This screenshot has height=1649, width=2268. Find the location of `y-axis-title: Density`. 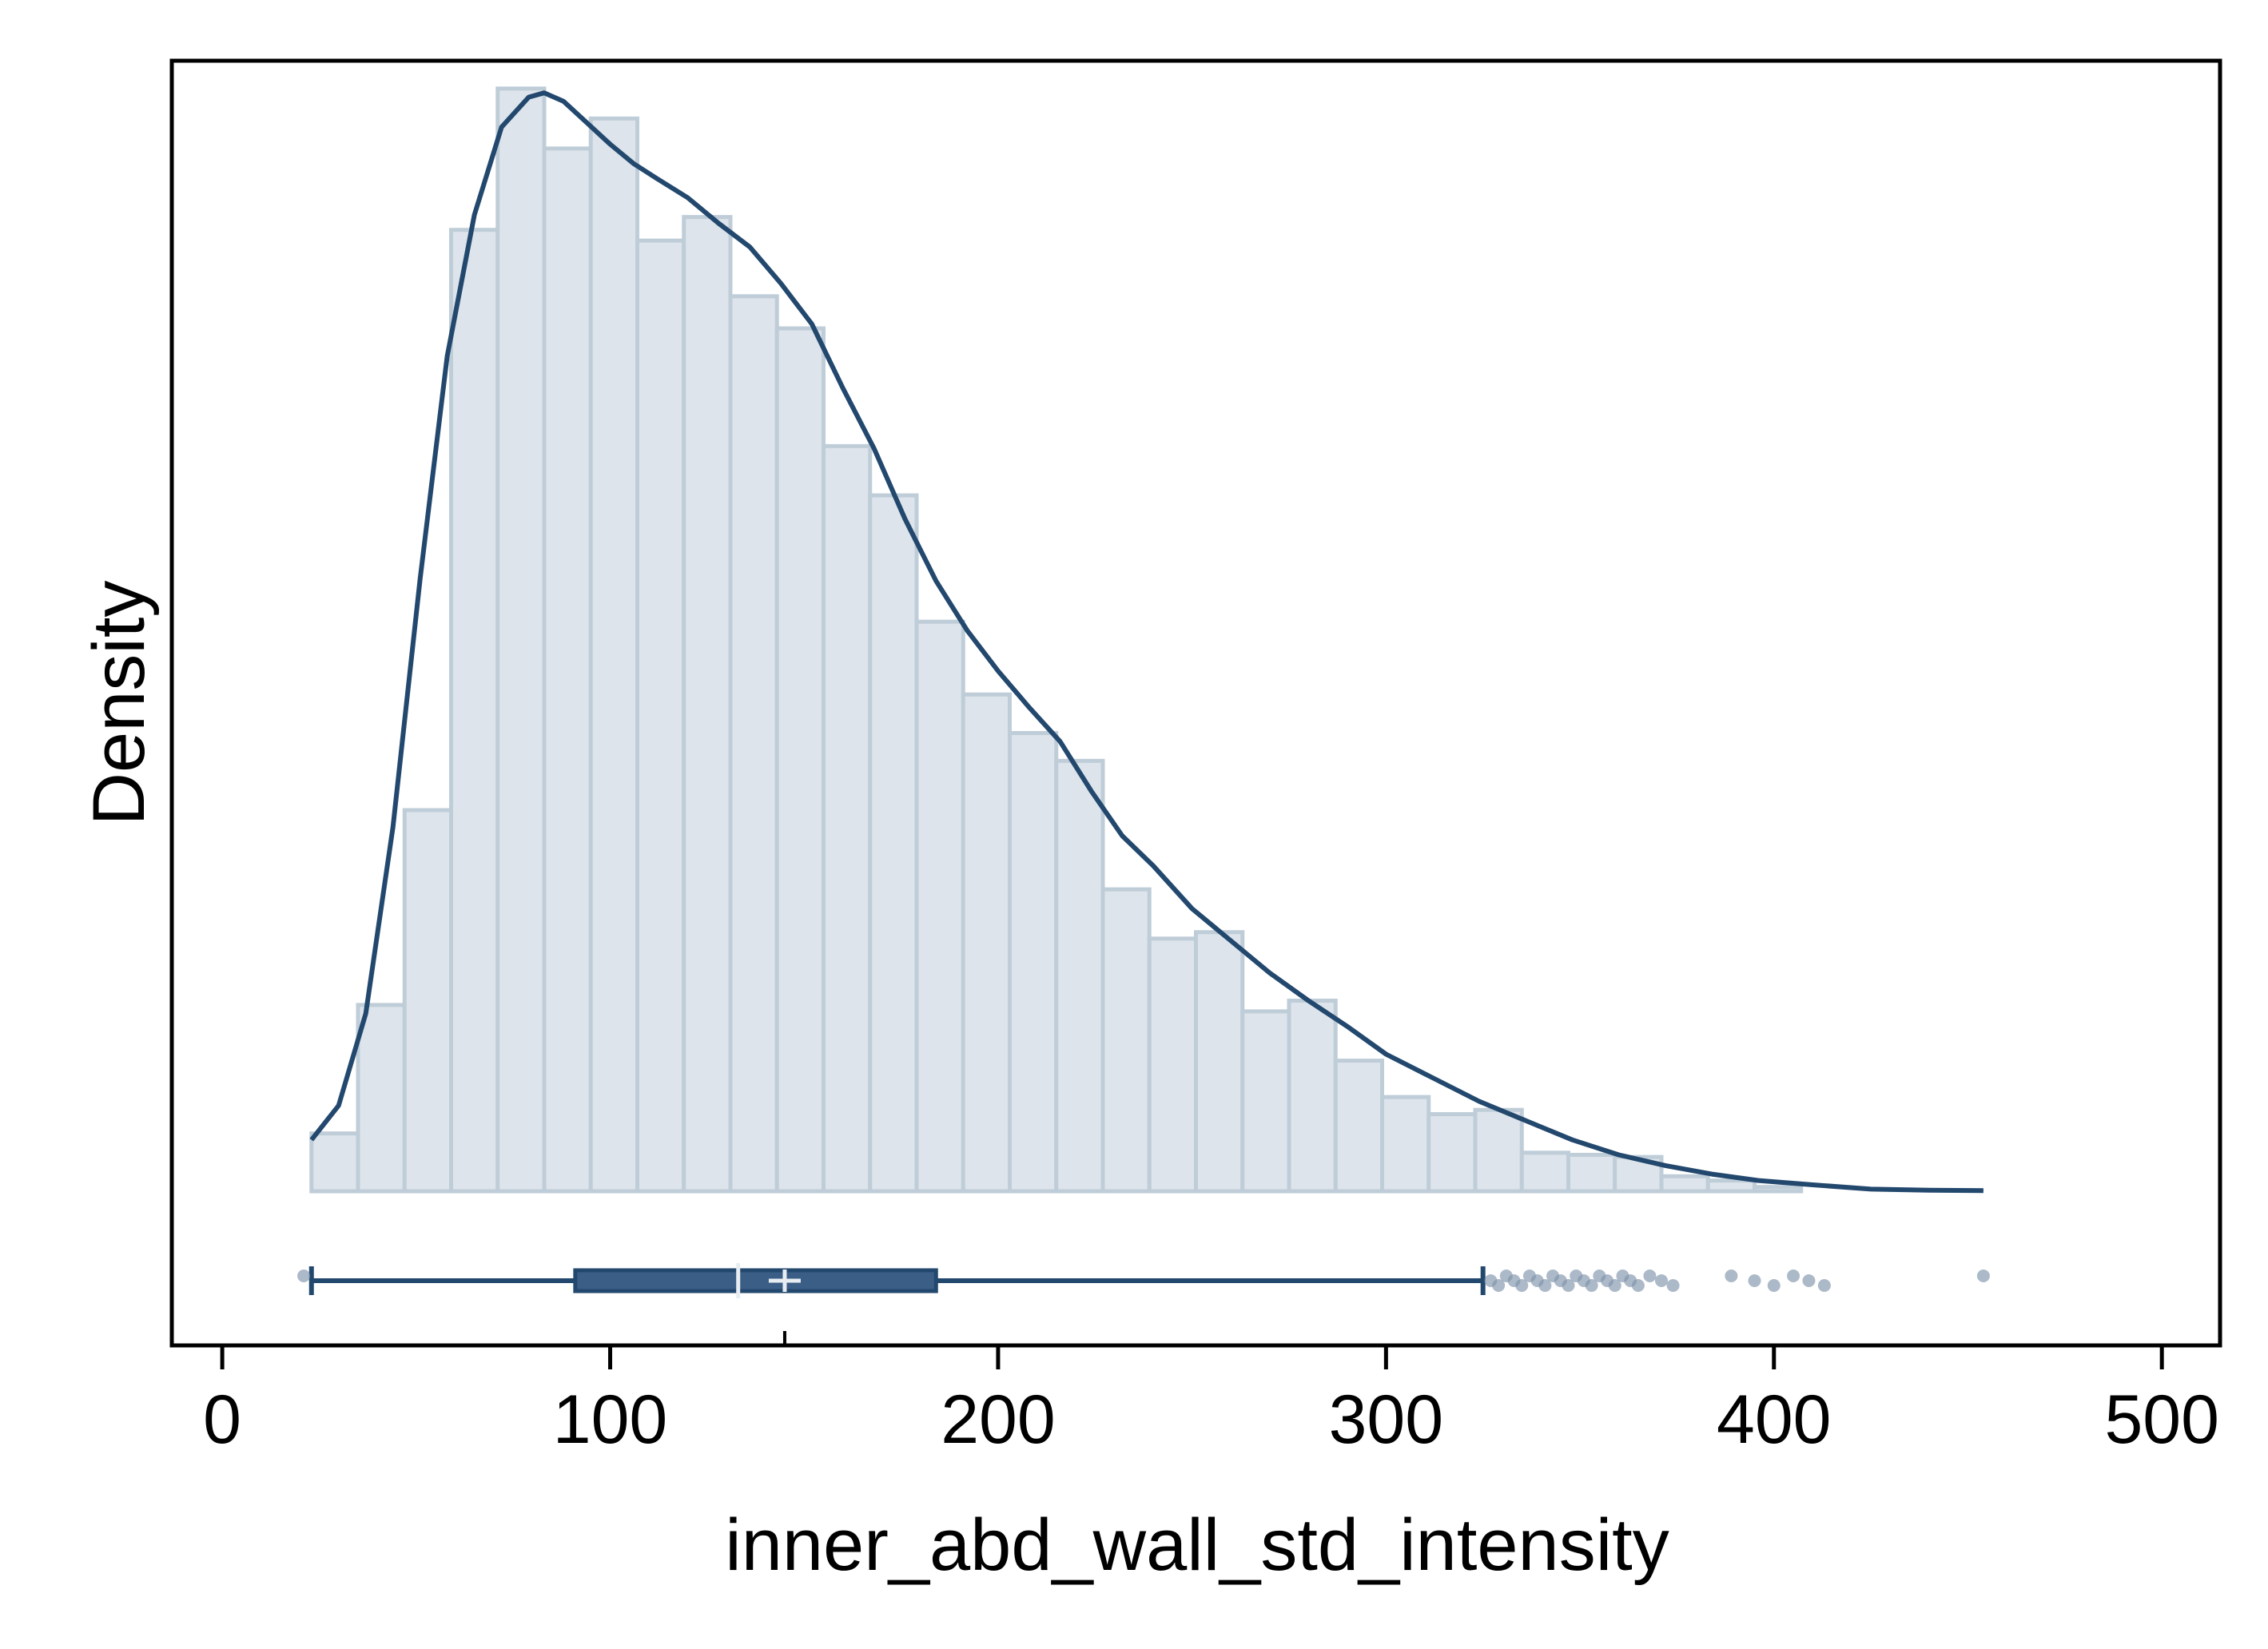

y-axis-title: Density is located at coordinates (119, 703).